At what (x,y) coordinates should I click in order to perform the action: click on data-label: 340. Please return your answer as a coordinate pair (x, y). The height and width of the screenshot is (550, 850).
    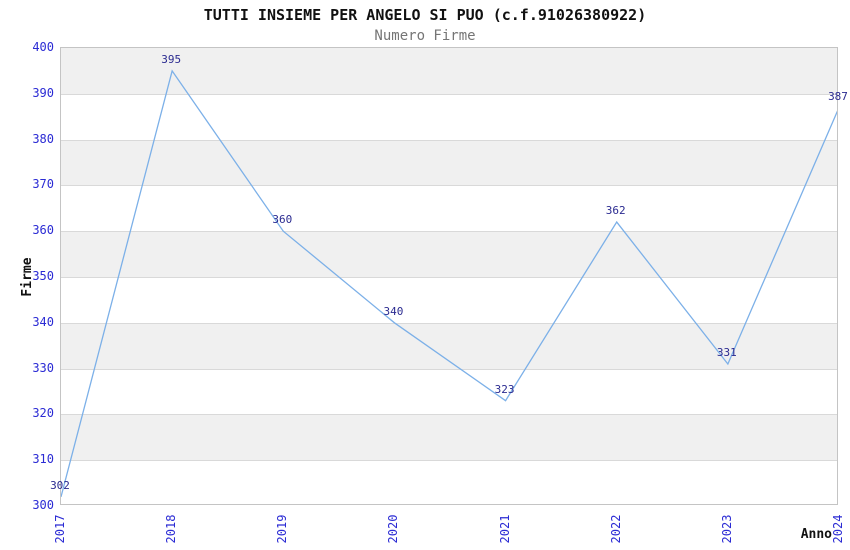
    Looking at the image, I should click on (393, 311).